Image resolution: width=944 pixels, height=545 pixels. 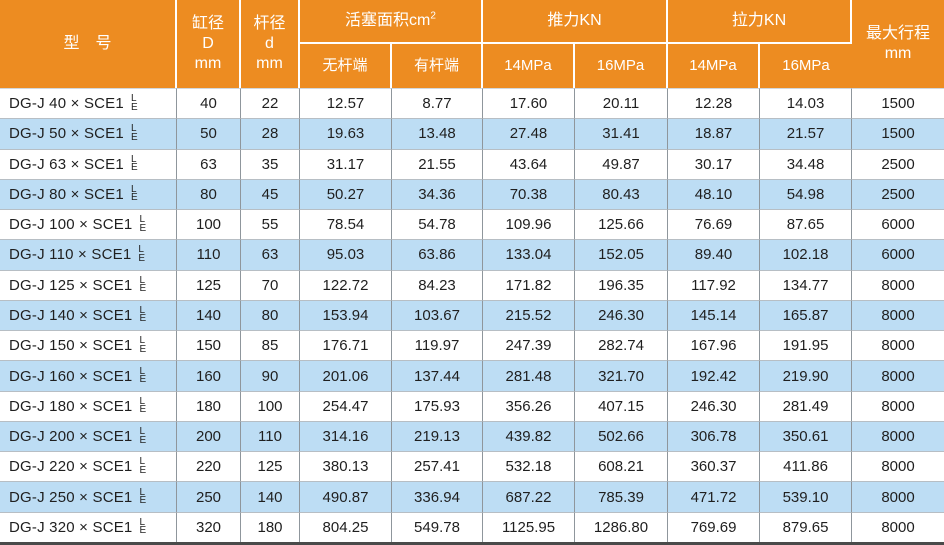 What do you see at coordinates (346, 133) in the screenshot?
I see `area-rodless-cell: 19.63` at bounding box center [346, 133].